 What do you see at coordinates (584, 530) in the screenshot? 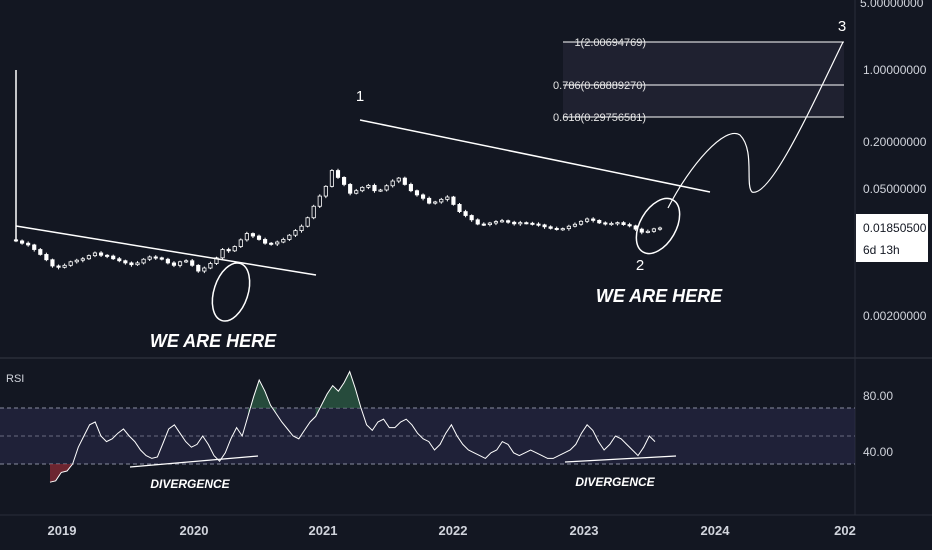
I see `time-tick: 2023` at bounding box center [584, 530].